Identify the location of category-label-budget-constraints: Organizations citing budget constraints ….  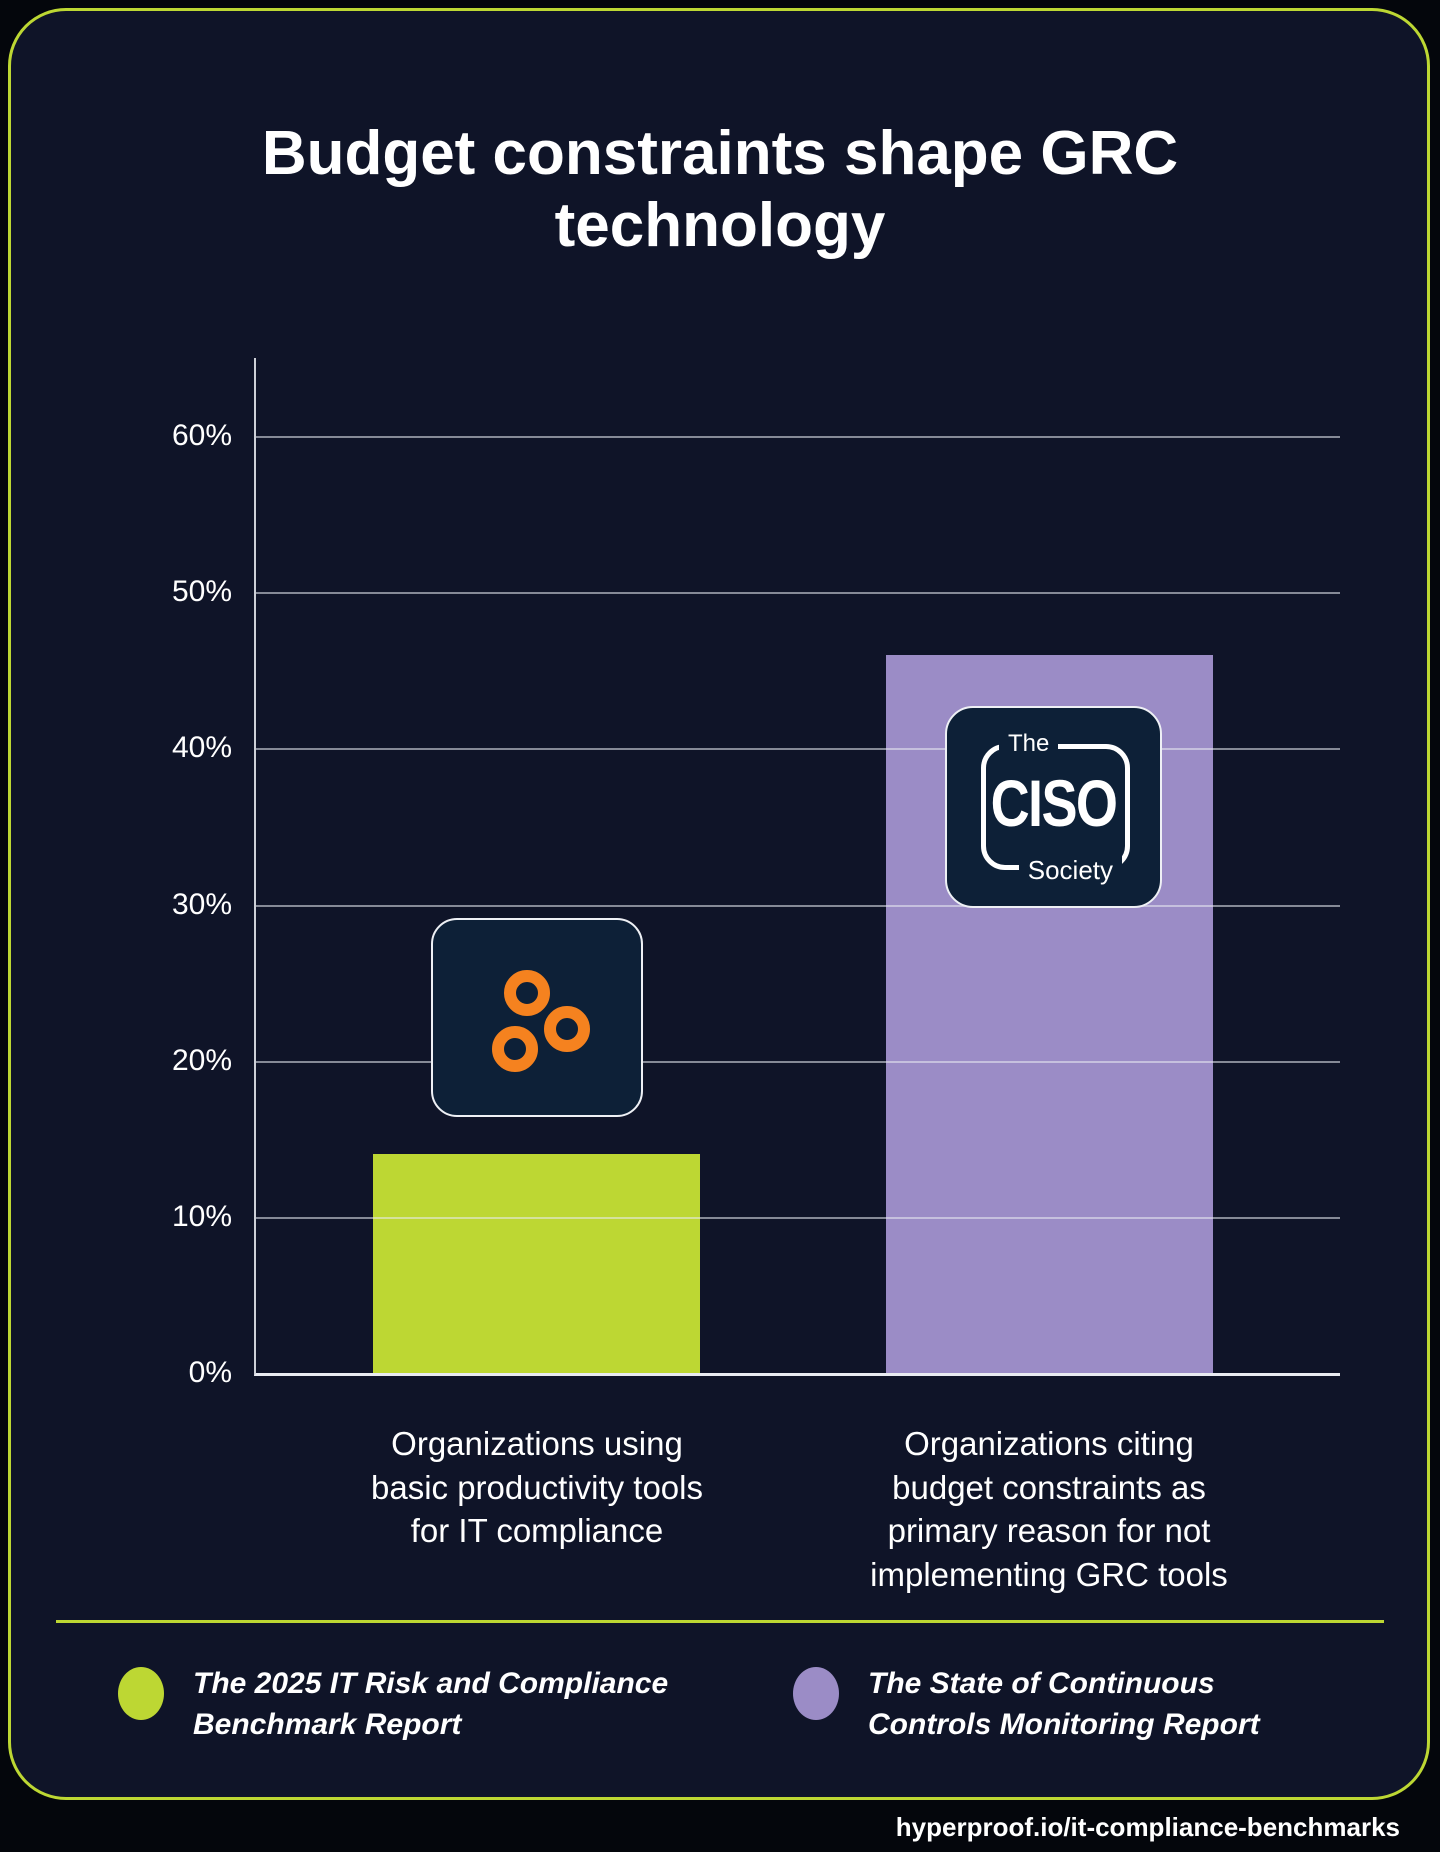
(1049, 1509).